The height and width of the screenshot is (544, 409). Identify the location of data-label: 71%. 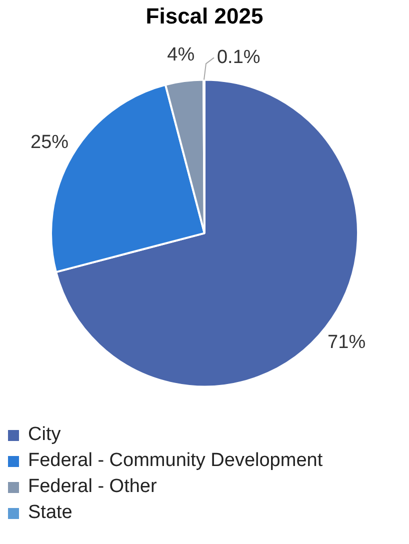
(347, 343).